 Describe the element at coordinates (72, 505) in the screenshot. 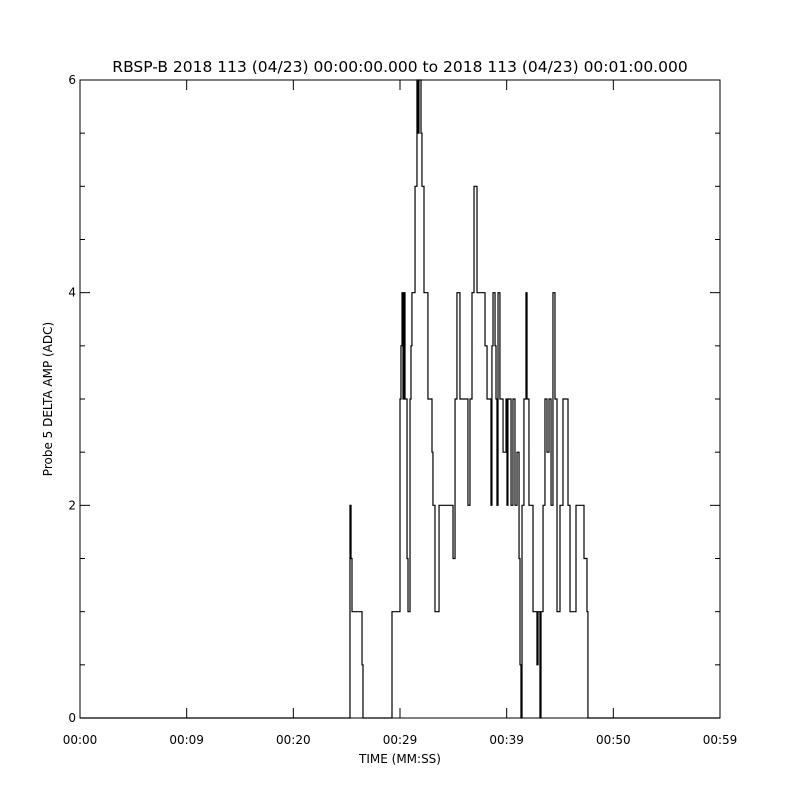

I see `y-tick-label: 2` at that location.